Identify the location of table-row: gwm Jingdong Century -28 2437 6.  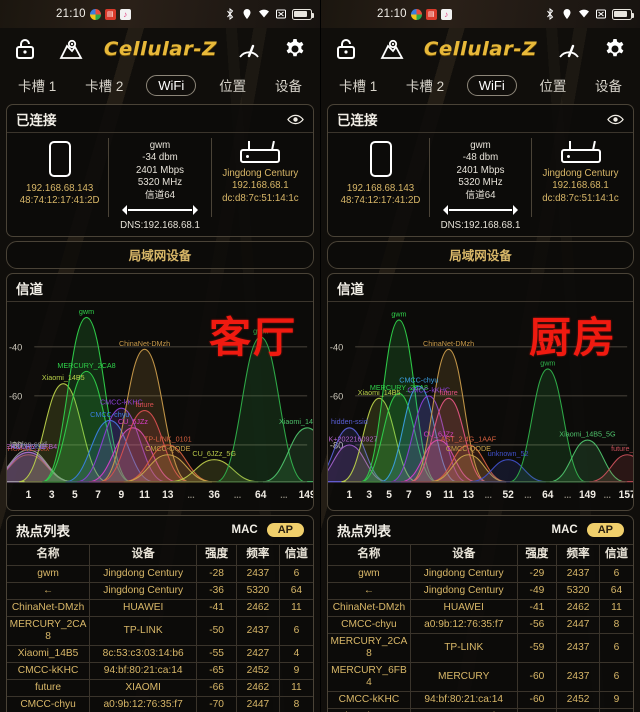
(160, 573).